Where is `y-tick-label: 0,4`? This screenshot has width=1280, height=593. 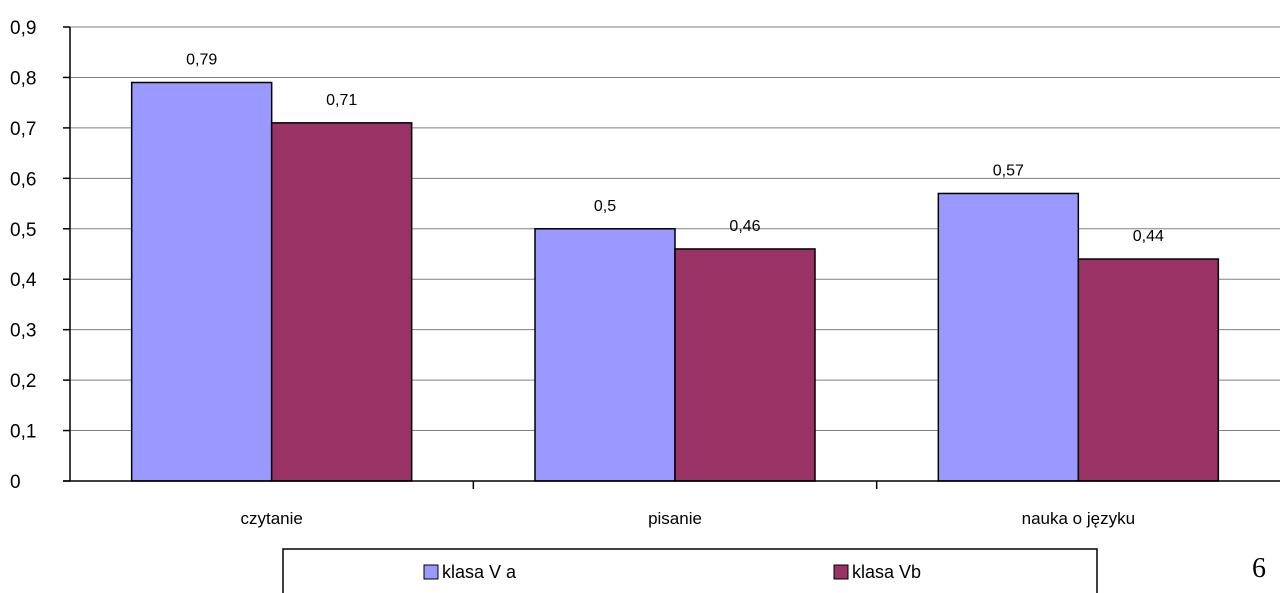 y-tick-label: 0,4 is located at coordinates (23, 280).